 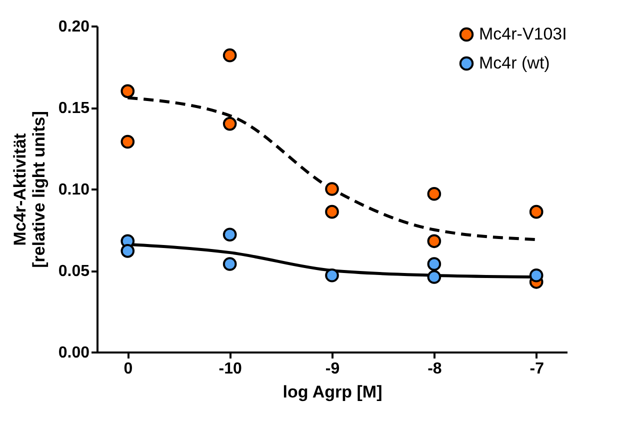 I want to click on y-tick-label: 0.15, so click(x=74, y=108).